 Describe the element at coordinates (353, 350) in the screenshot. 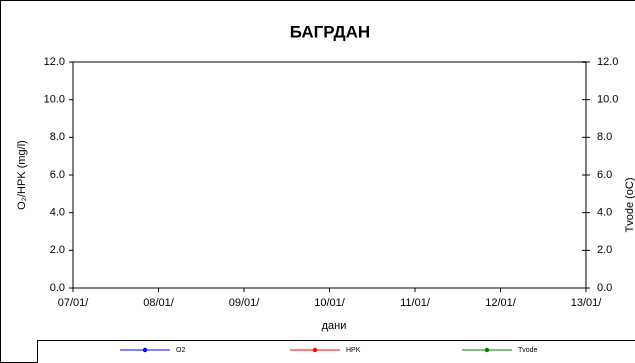

I see `legend-label: HPK` at that location.